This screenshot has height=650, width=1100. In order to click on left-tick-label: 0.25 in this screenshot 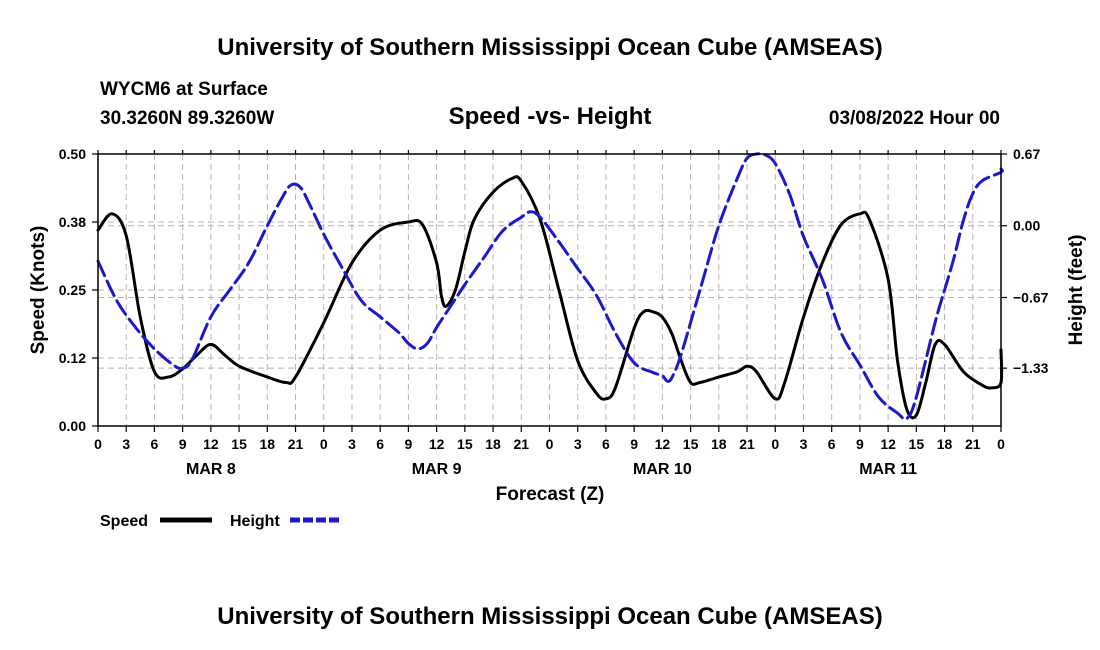, I will do `click(72, 290)`.